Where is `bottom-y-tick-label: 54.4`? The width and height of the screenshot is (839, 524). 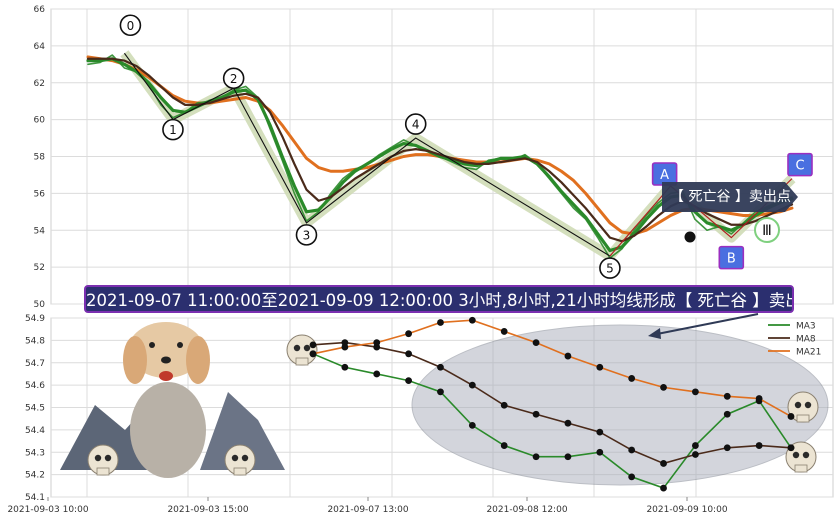
bottom-y-tick-label: 54.4 is located at coordinates (35, 431).